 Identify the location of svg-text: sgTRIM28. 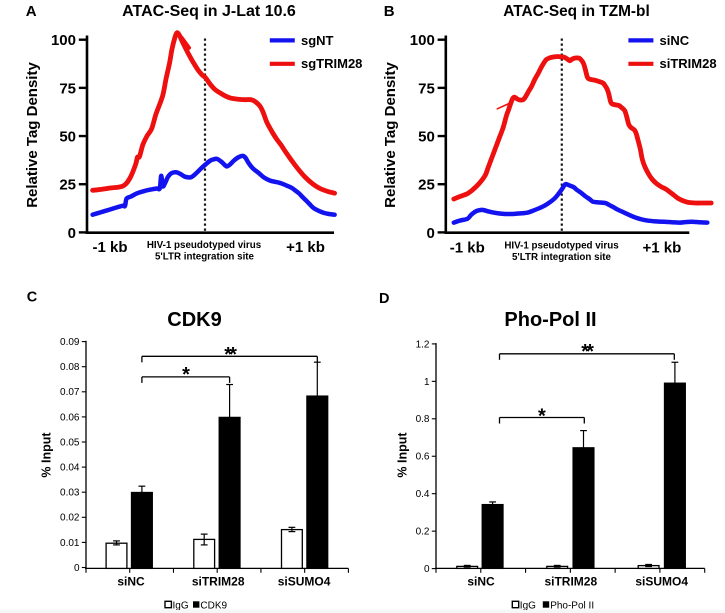
(331, 63).